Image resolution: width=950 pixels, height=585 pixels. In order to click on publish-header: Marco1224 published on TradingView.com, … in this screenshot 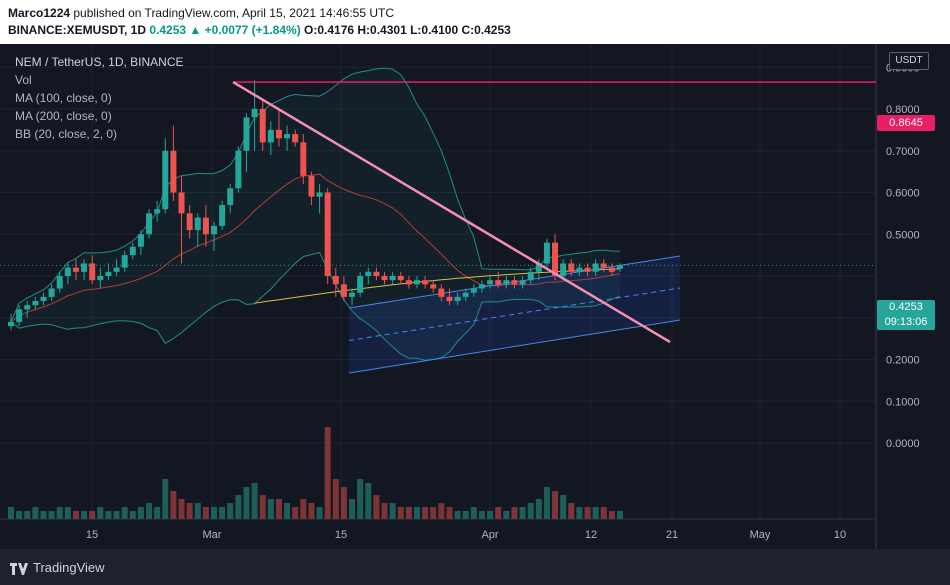, I will do `click(475, 22)`.